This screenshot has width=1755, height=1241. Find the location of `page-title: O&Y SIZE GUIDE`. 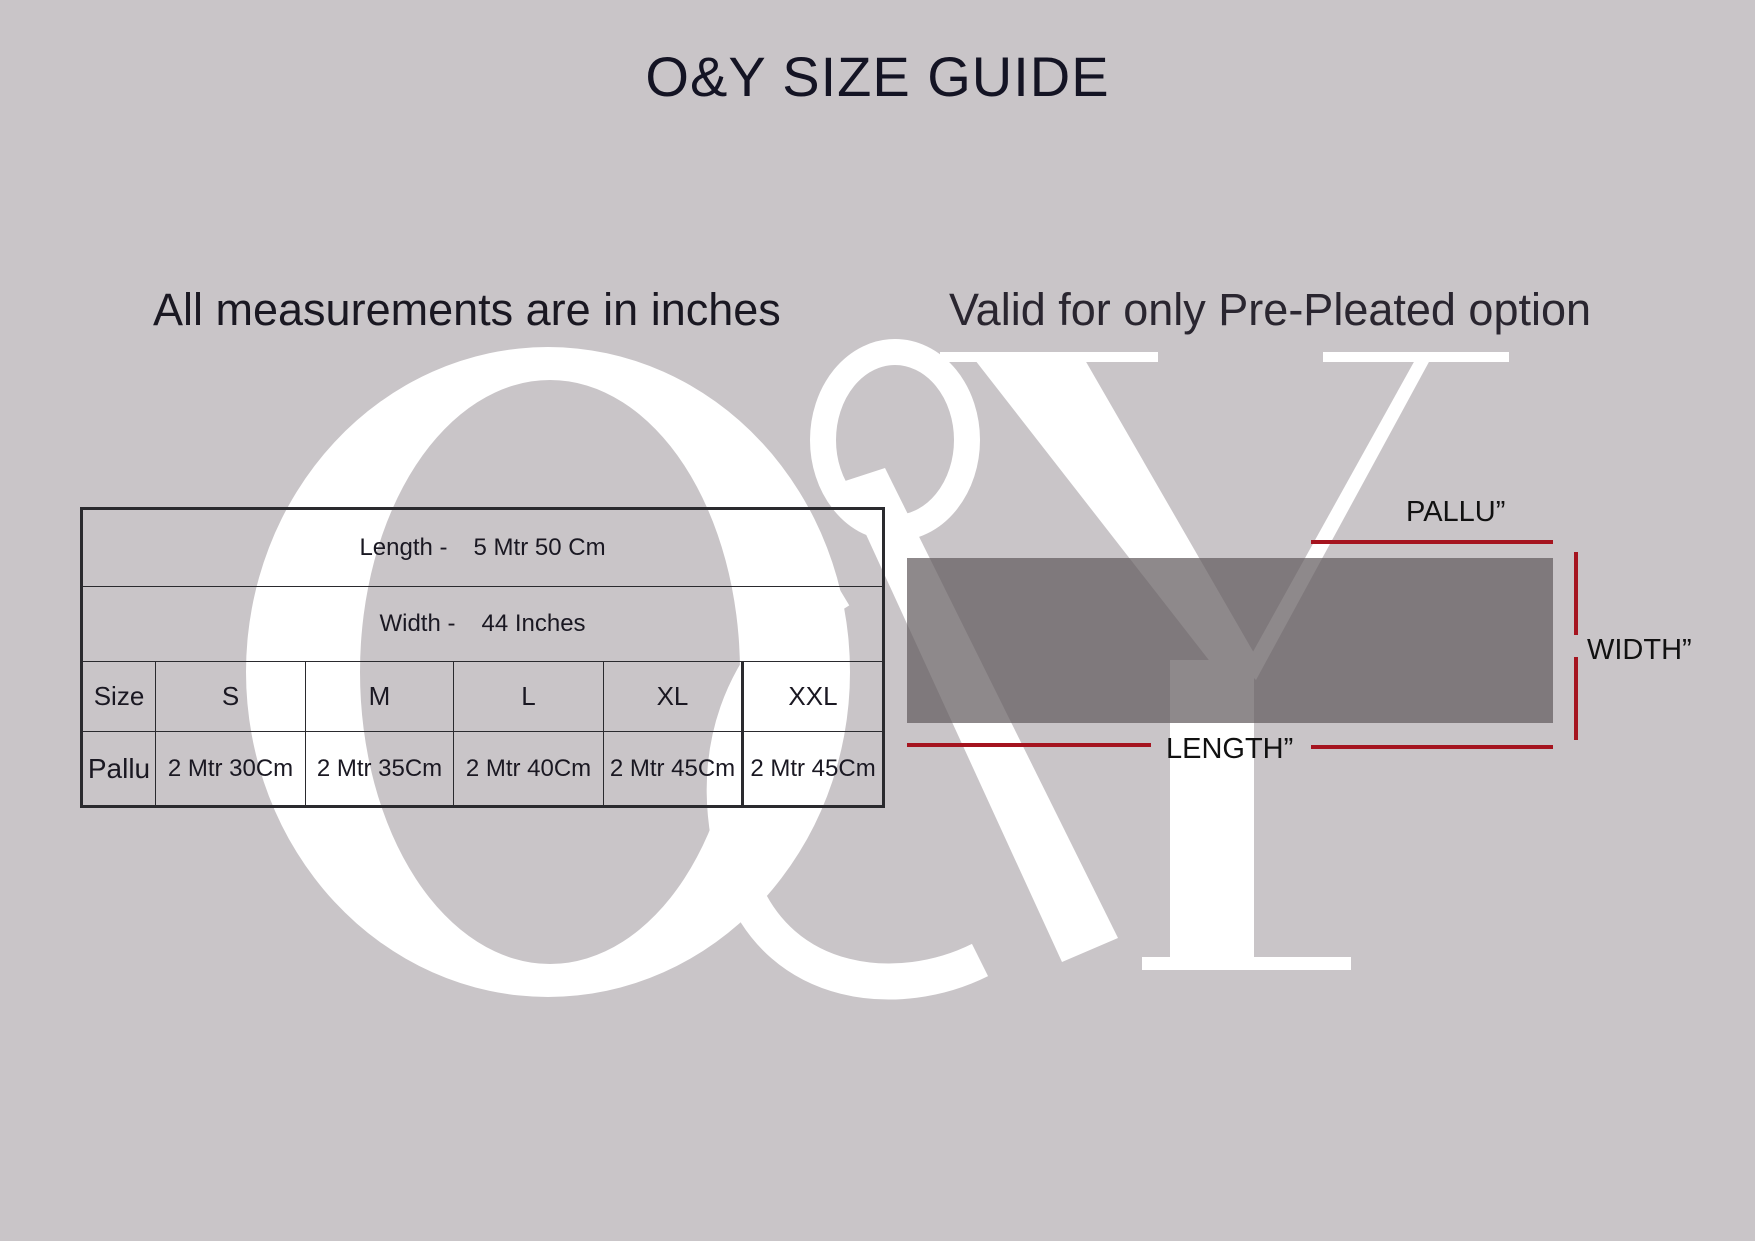

page-title: O&Y SIZE GUIDE is located at coordinates (877, 76).